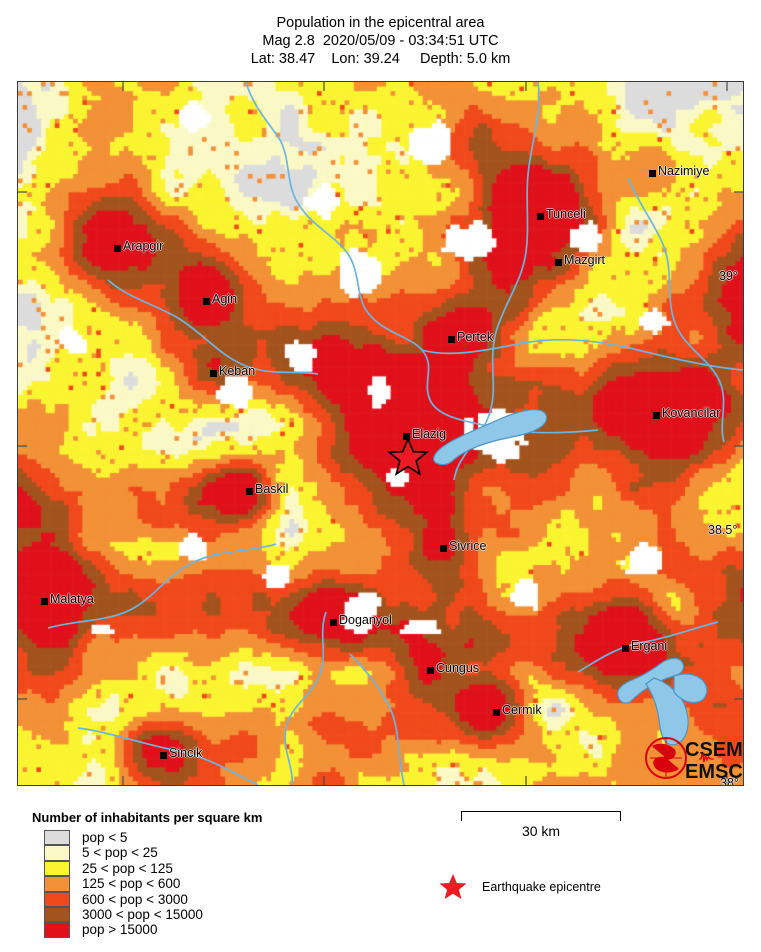 The height and width of the screenshot is (952, 761). Describe the element at coordinates (203, 884) in the screenshot. I see `legend-row: 125 < pop < 600` at that location.